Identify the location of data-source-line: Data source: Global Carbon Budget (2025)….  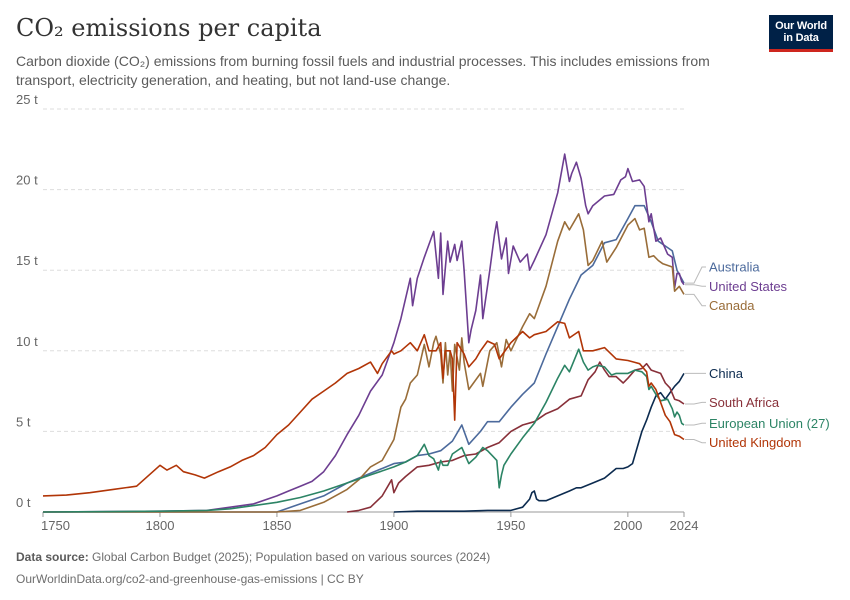
(253, 557).